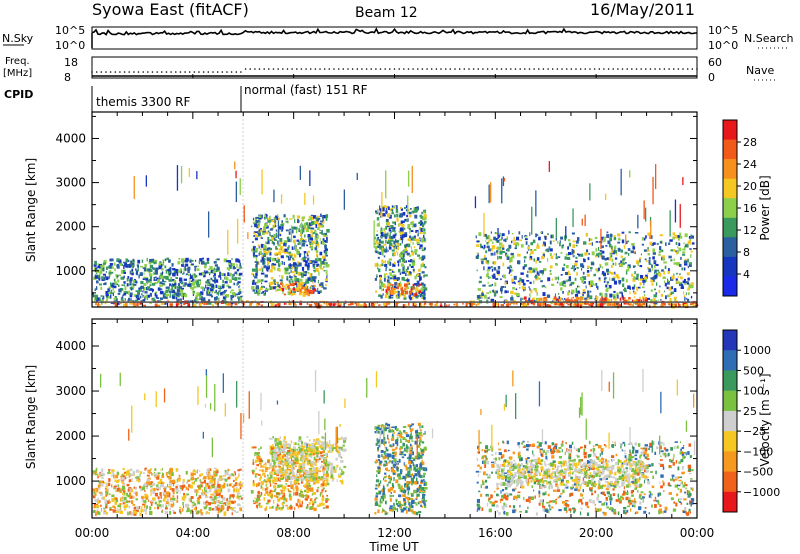 This screenshot has width=800, height=554. I want to click on date-label: 16/May/2011, so click(642, 9).